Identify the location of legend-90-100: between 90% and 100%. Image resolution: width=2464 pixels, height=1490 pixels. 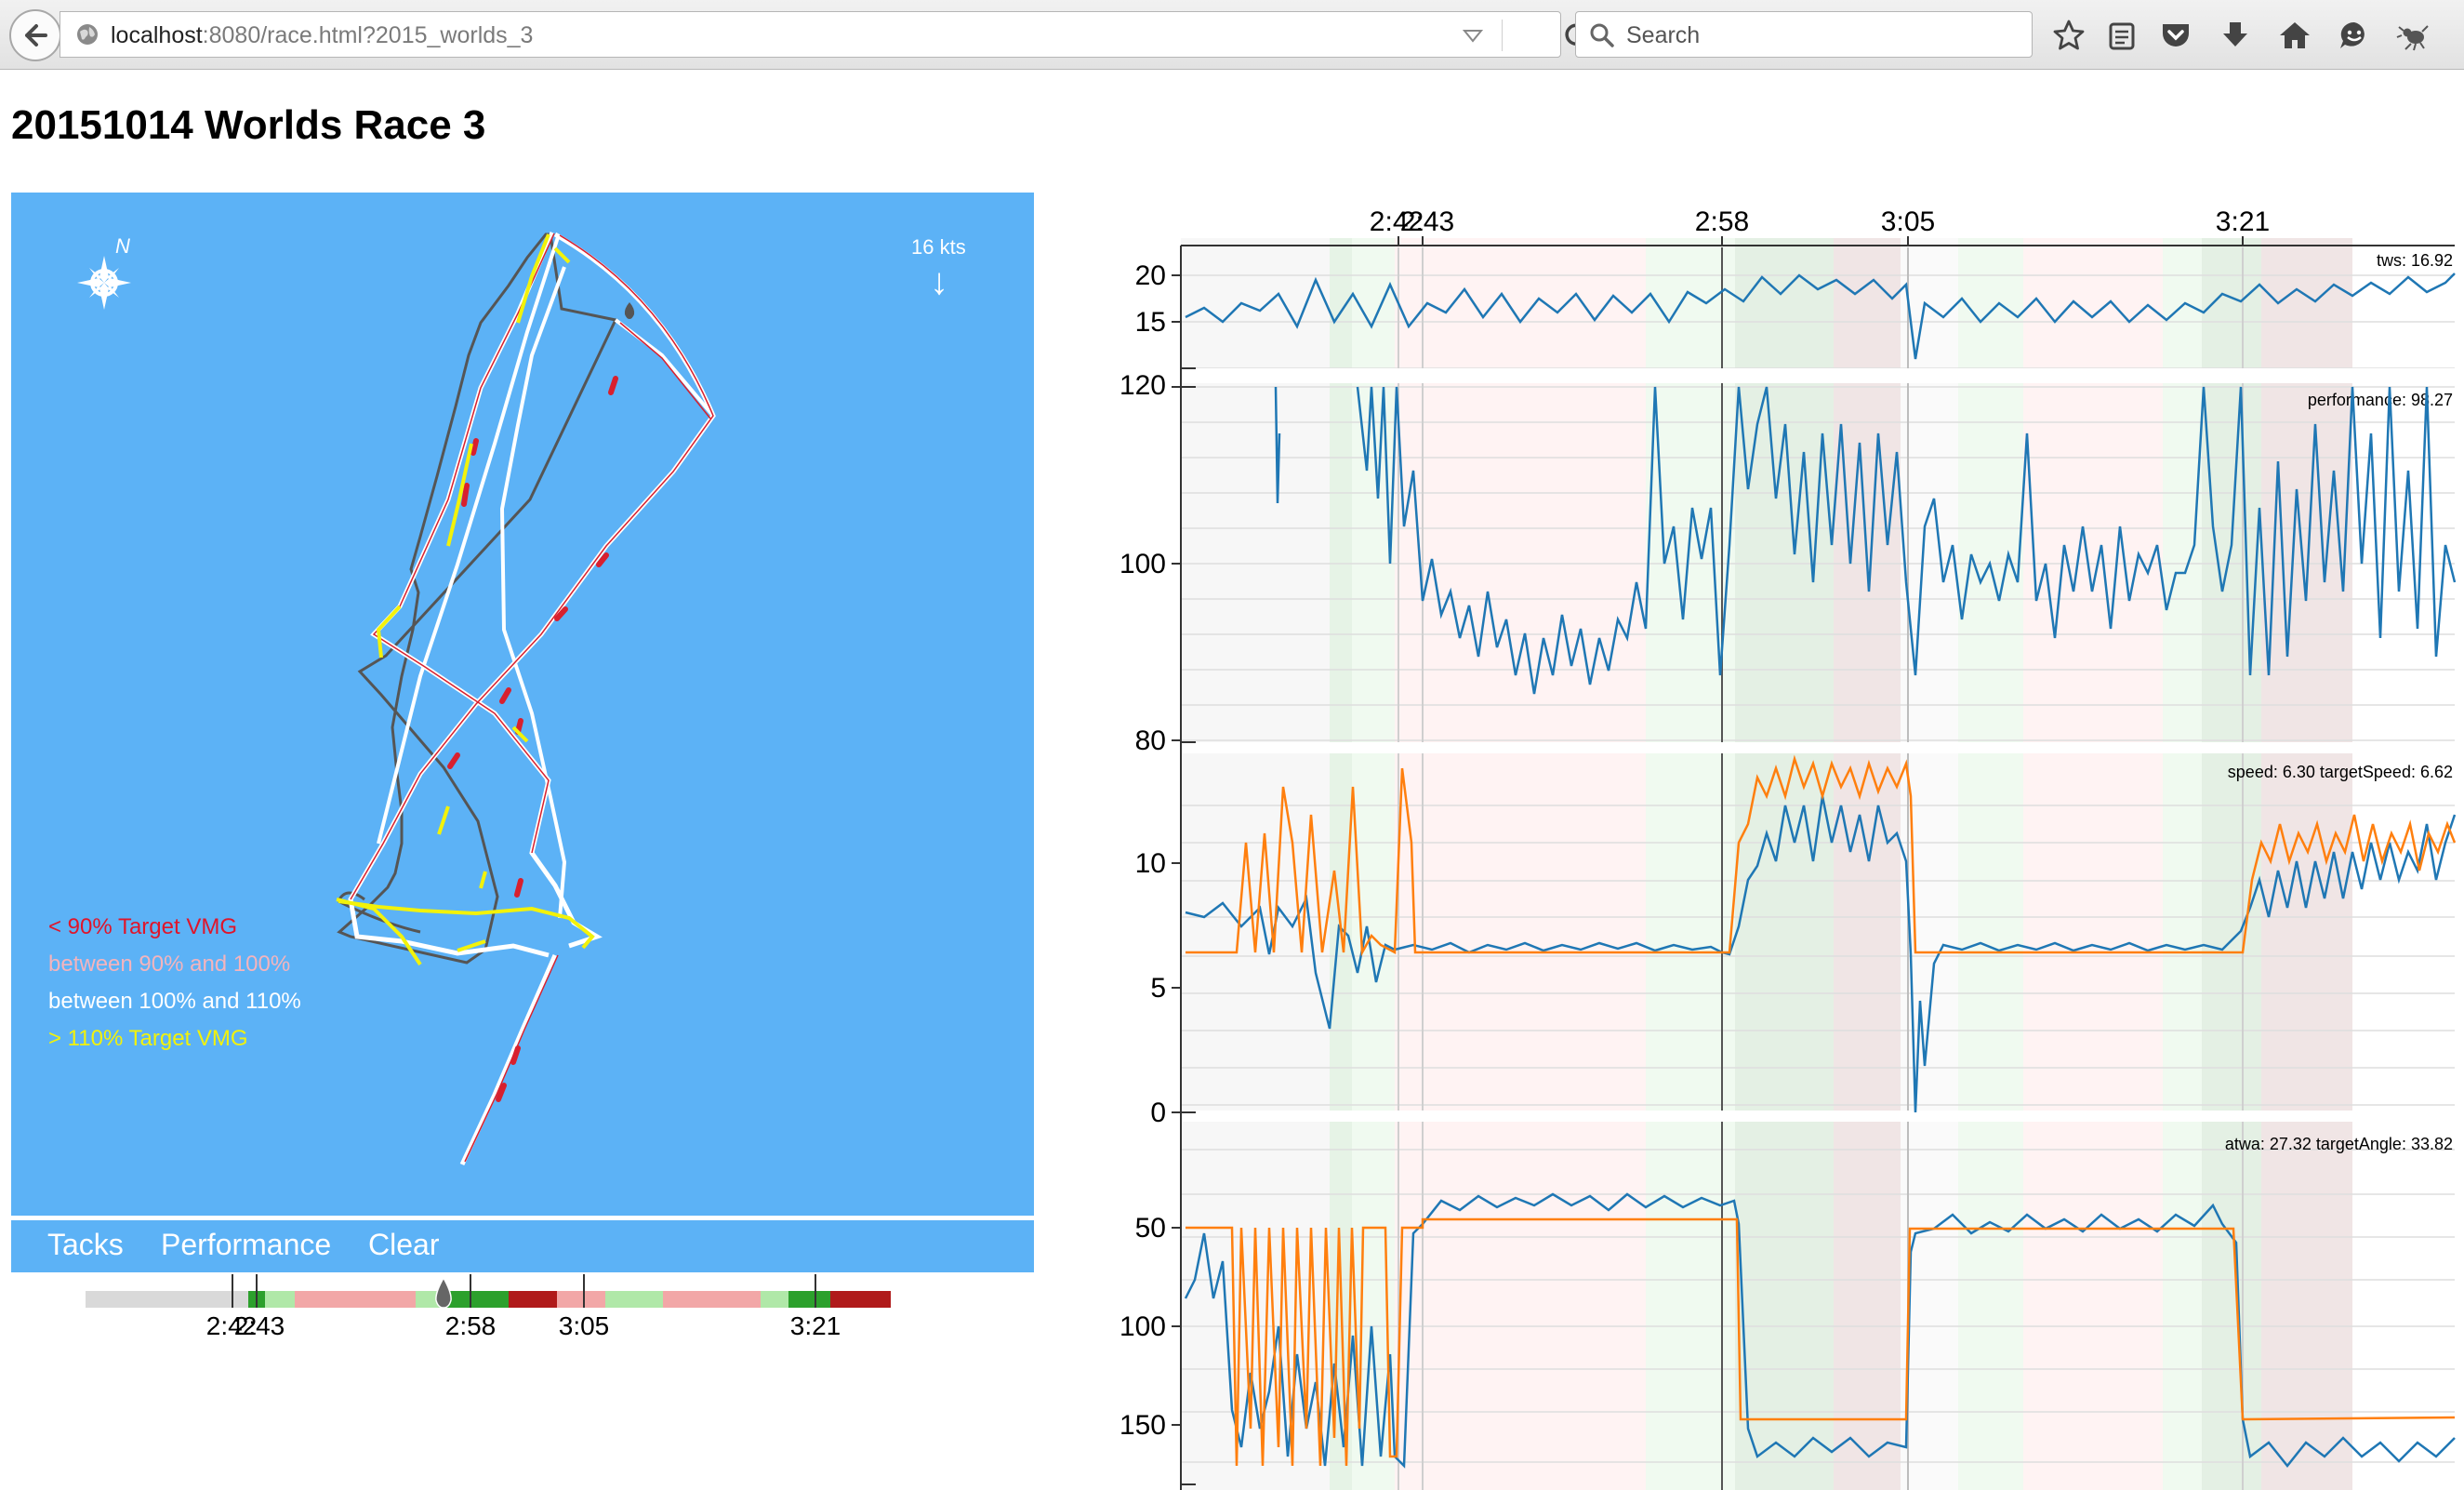
(169, 964).